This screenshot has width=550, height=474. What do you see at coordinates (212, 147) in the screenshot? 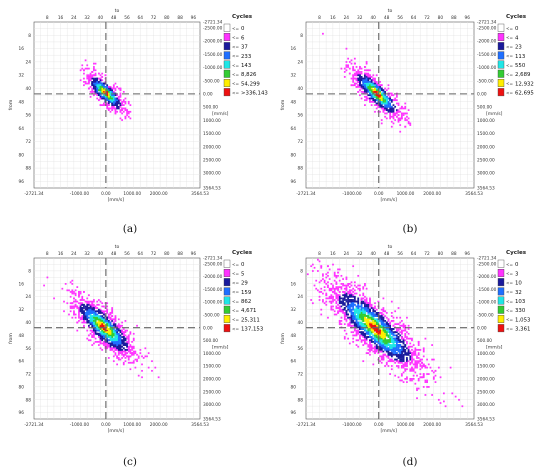
I see `right-tick-label: 2000.00` at bounding box center [212, 147].